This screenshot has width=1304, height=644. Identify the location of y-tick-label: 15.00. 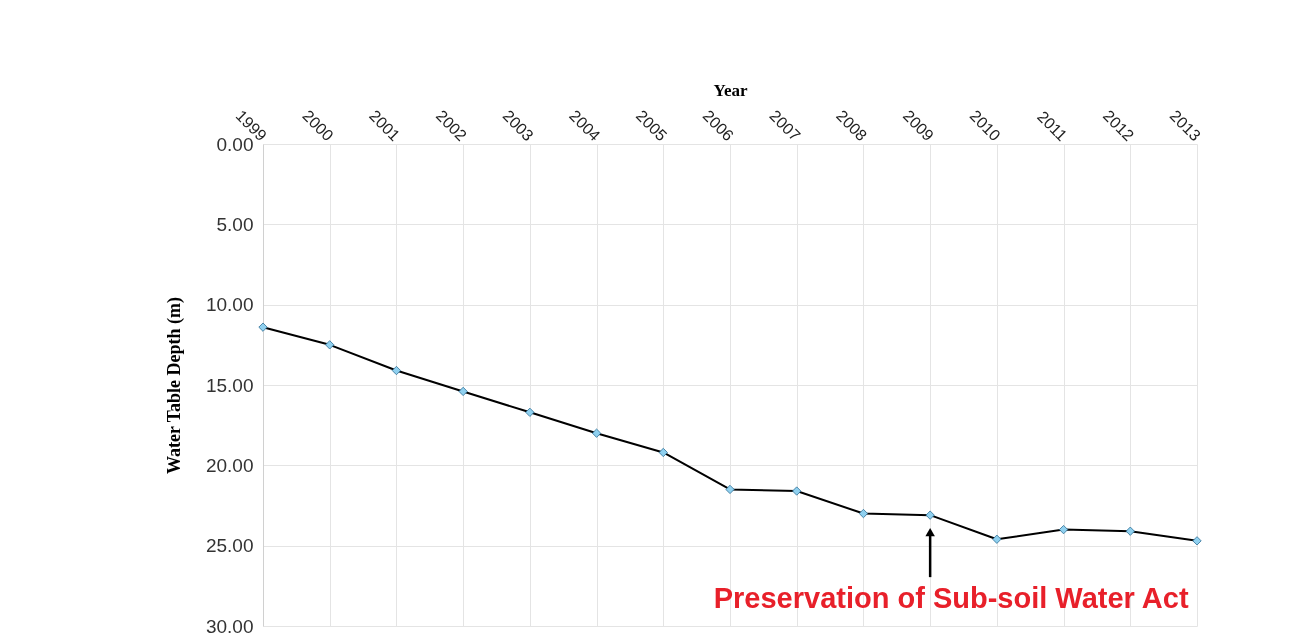
(229, 385).